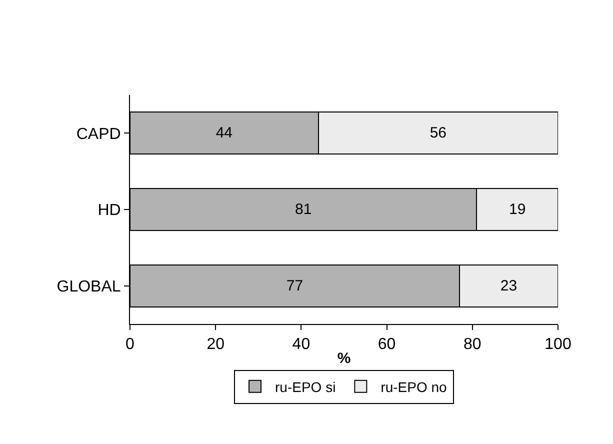  I want to click on y-tick-label: CAPD, so click(98, 134).